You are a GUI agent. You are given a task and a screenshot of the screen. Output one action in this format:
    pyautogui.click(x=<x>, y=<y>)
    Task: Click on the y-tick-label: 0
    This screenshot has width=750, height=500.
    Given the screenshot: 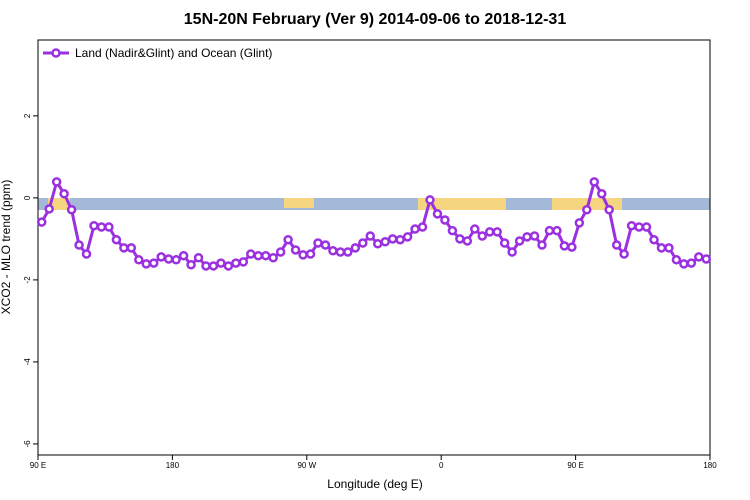 What is the action you would take?
    pyautogui.click(x=27, y=197)
    